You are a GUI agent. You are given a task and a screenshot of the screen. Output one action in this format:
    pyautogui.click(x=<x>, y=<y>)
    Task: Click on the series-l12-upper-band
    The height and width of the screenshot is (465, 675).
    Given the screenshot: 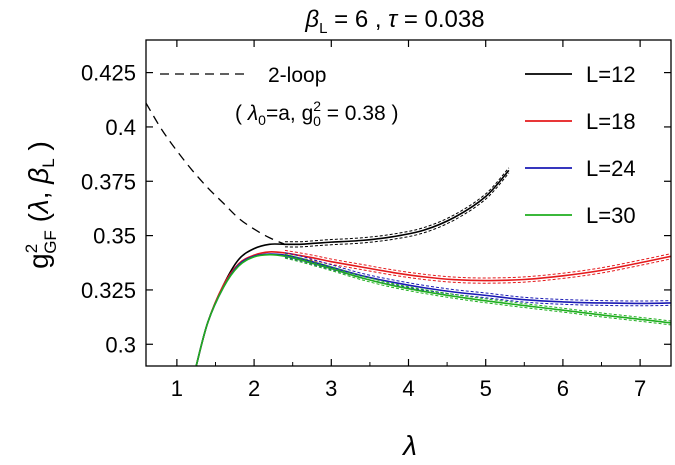 What is the action you would take?
    pyautogui.click(x=397, y=205)
    